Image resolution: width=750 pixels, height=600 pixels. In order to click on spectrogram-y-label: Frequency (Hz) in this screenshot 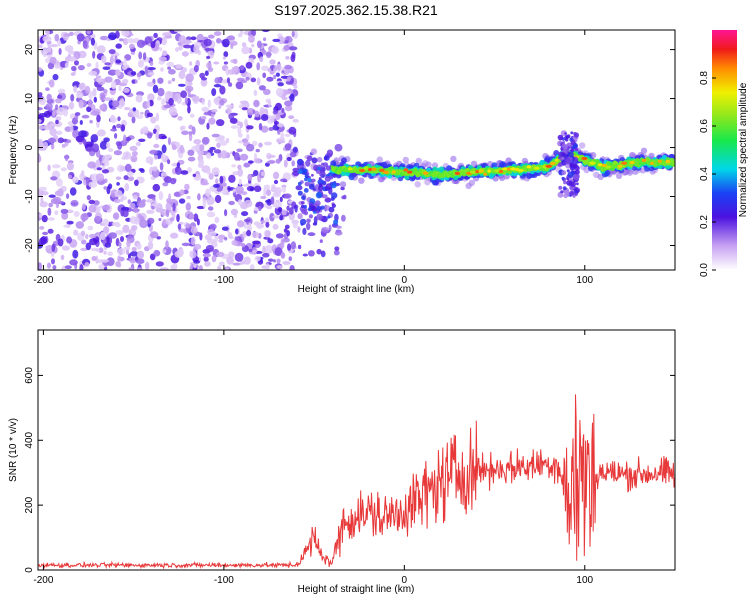, I will do `click(13, 150)`.